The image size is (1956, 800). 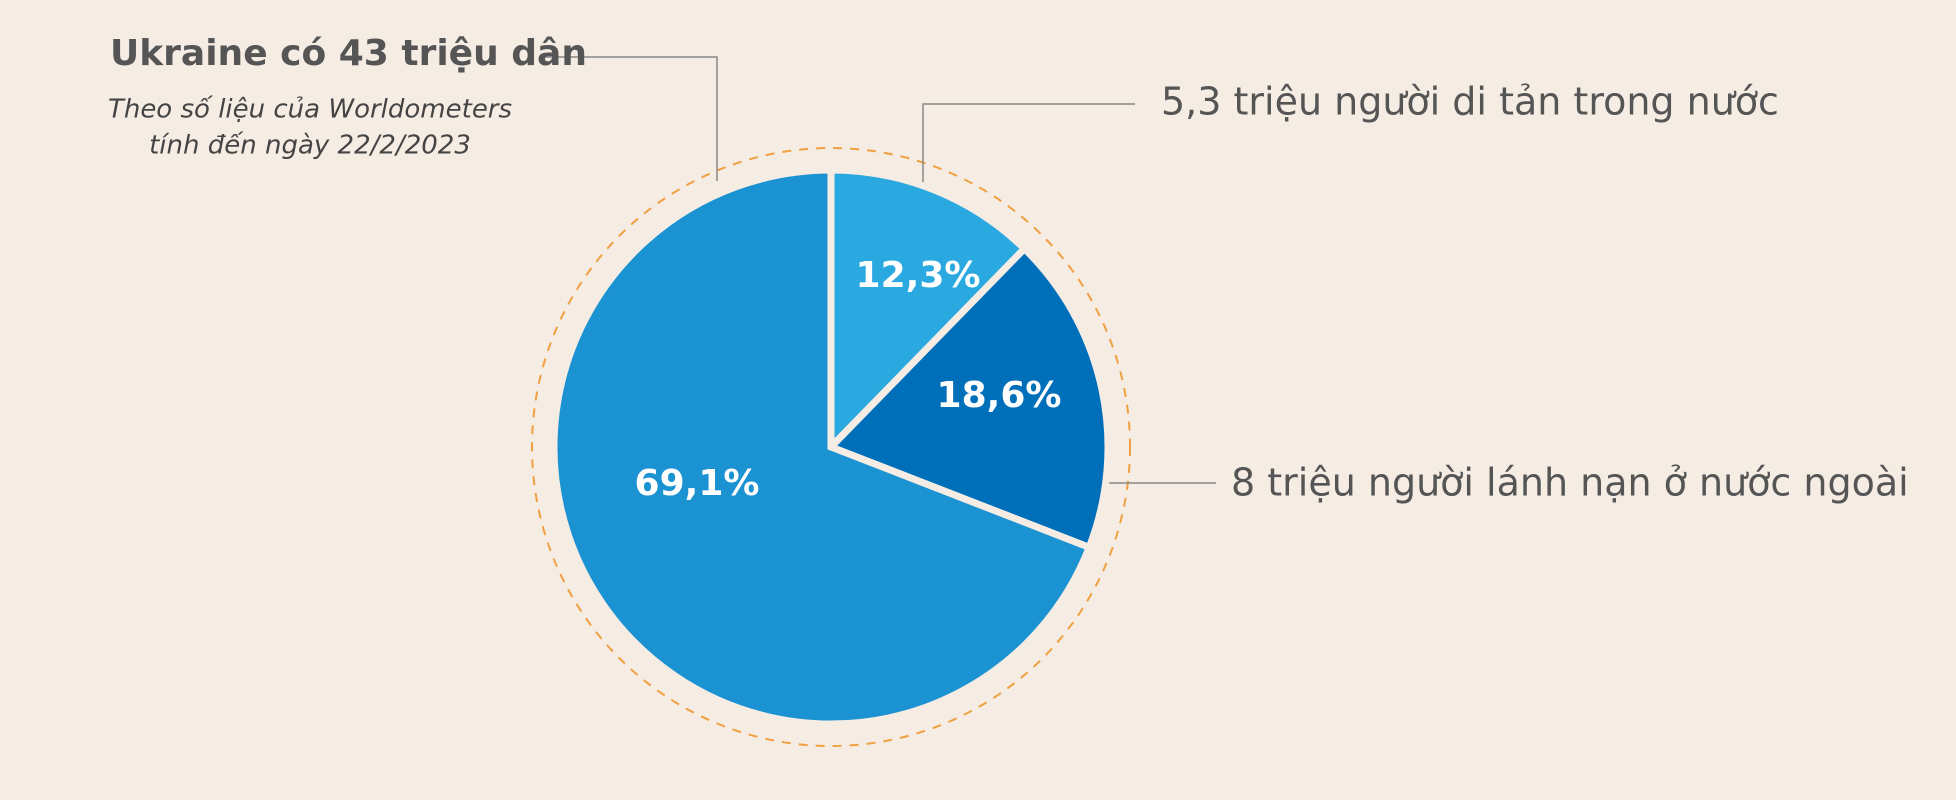 I want to click on chart-subtitle: Theo số liệu của Worldometers, so click(x=310, y=110).